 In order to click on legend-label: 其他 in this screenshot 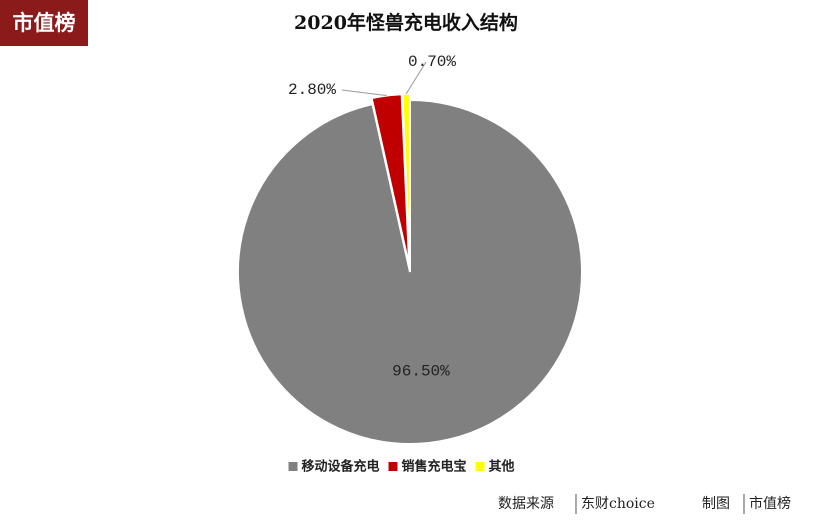, I will do `click(502, 467)`.